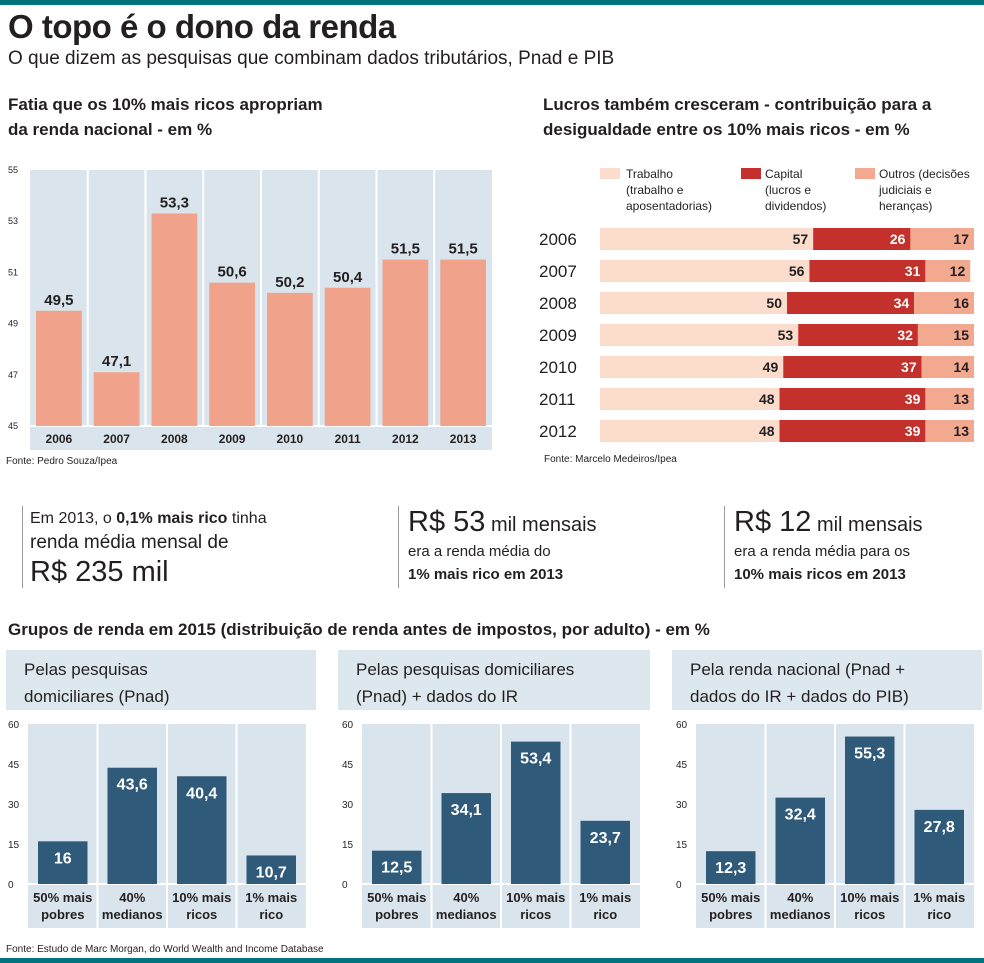  What do you see at coordinates (116, 439) in the screenshot?
I see `chart1-x-label: 2007` at bounding box center [116, 439].